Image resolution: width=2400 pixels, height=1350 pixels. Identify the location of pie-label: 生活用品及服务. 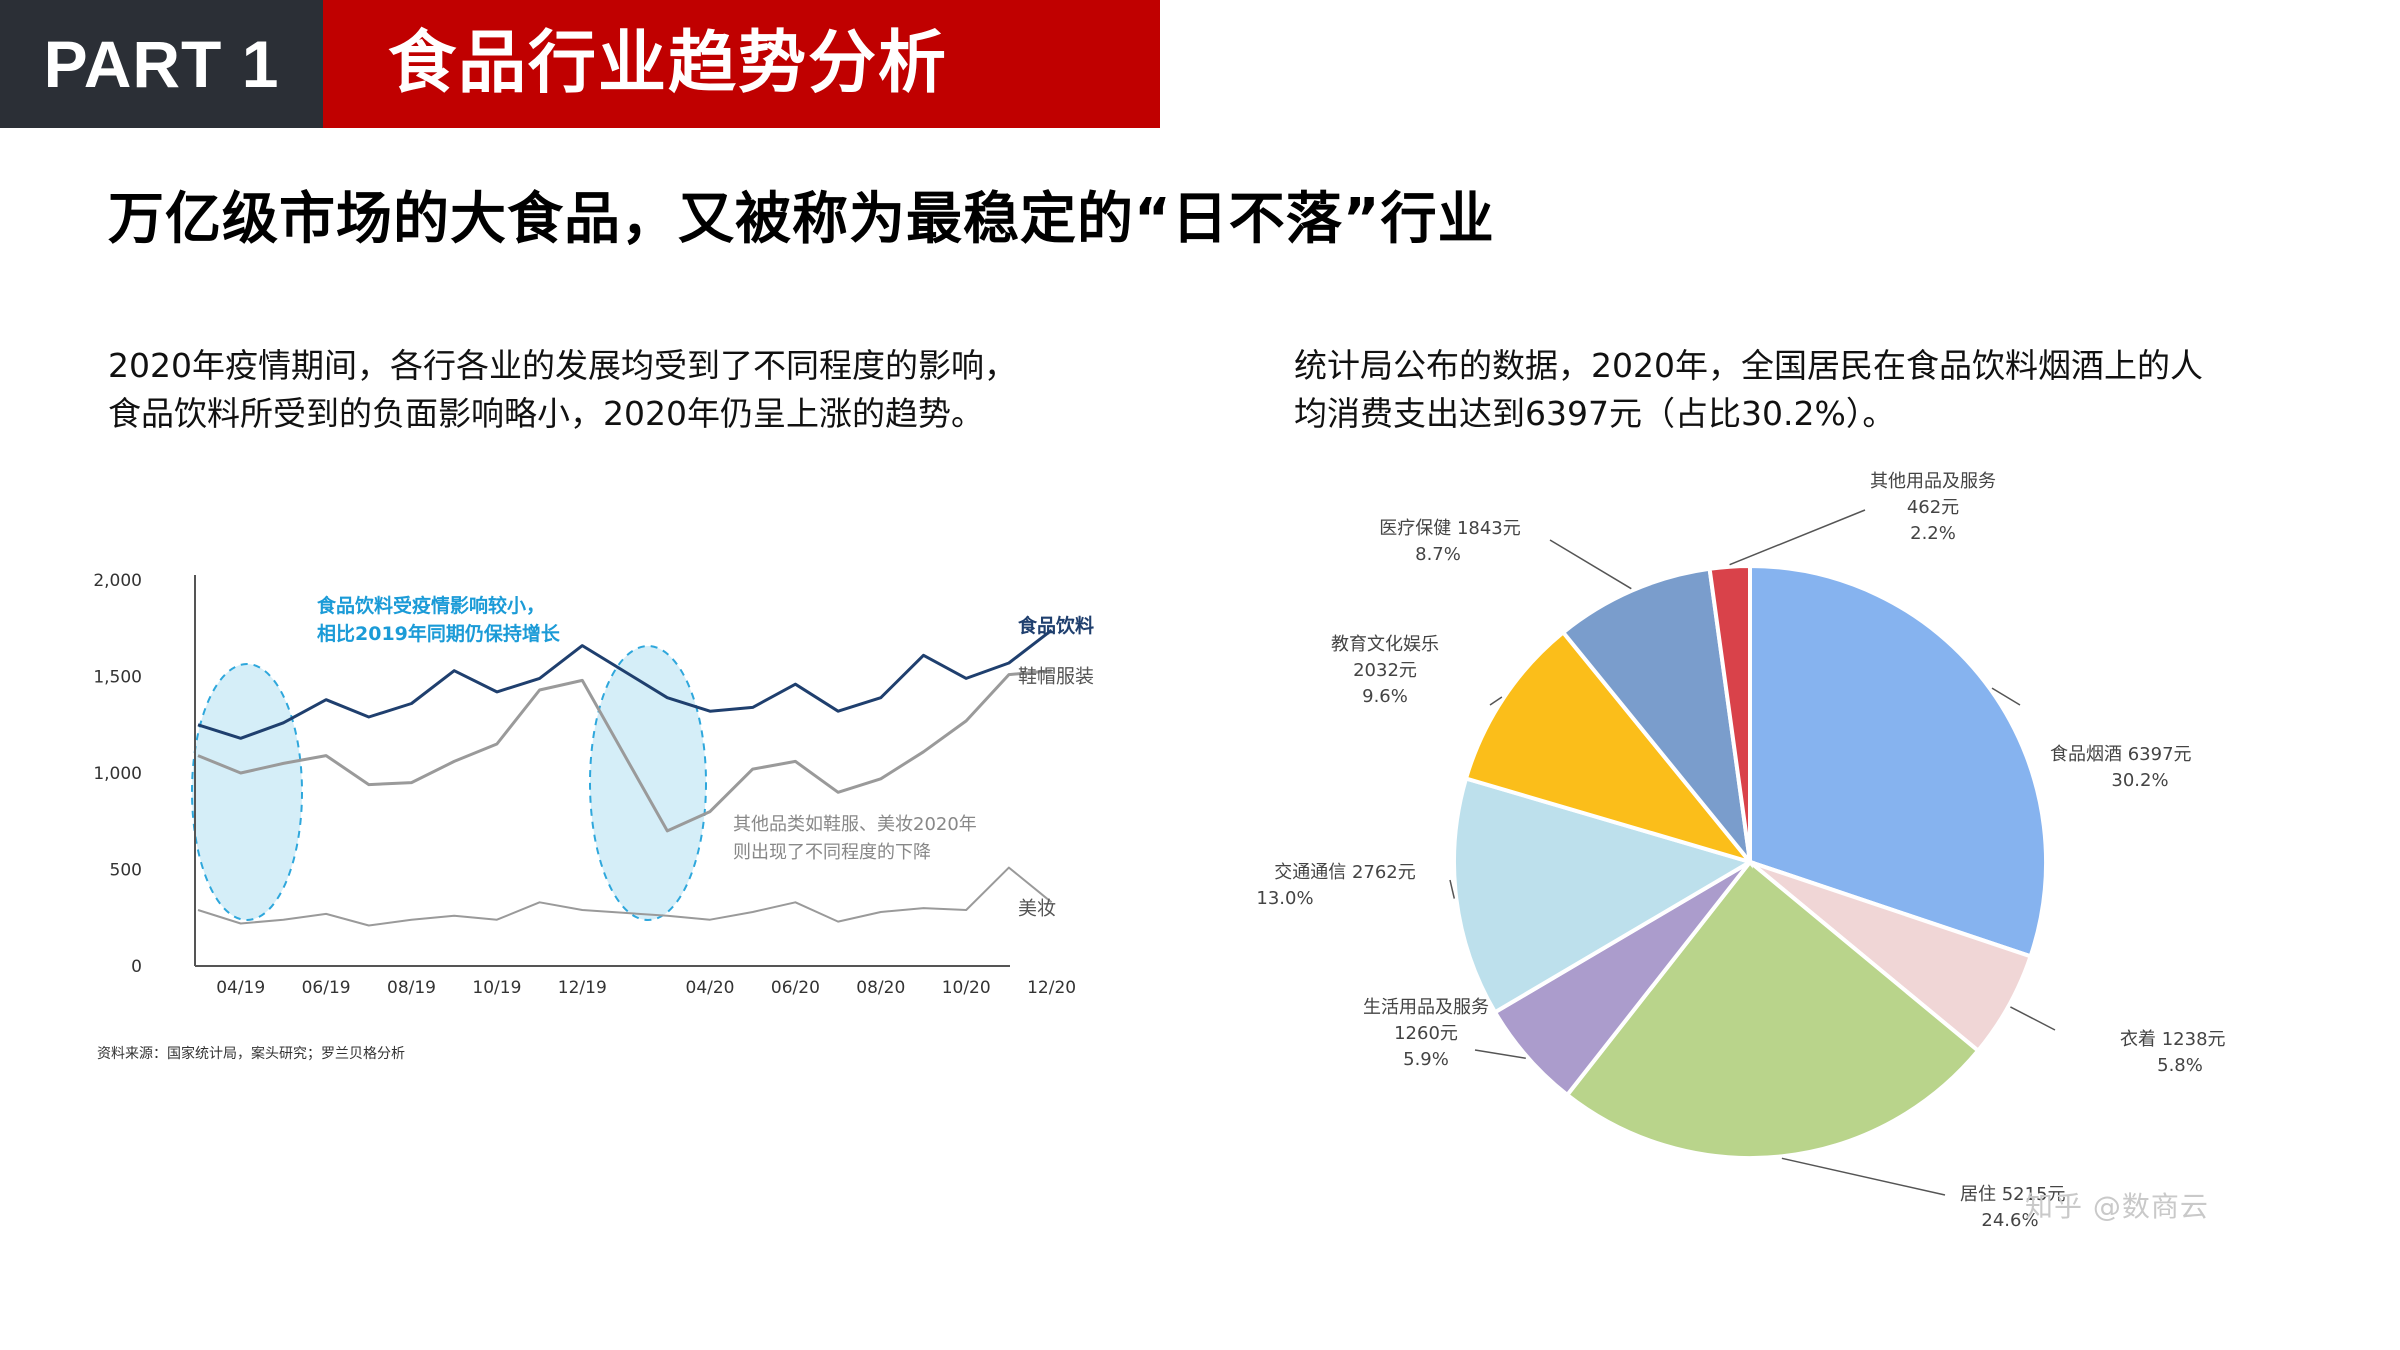
(1426, 1007).